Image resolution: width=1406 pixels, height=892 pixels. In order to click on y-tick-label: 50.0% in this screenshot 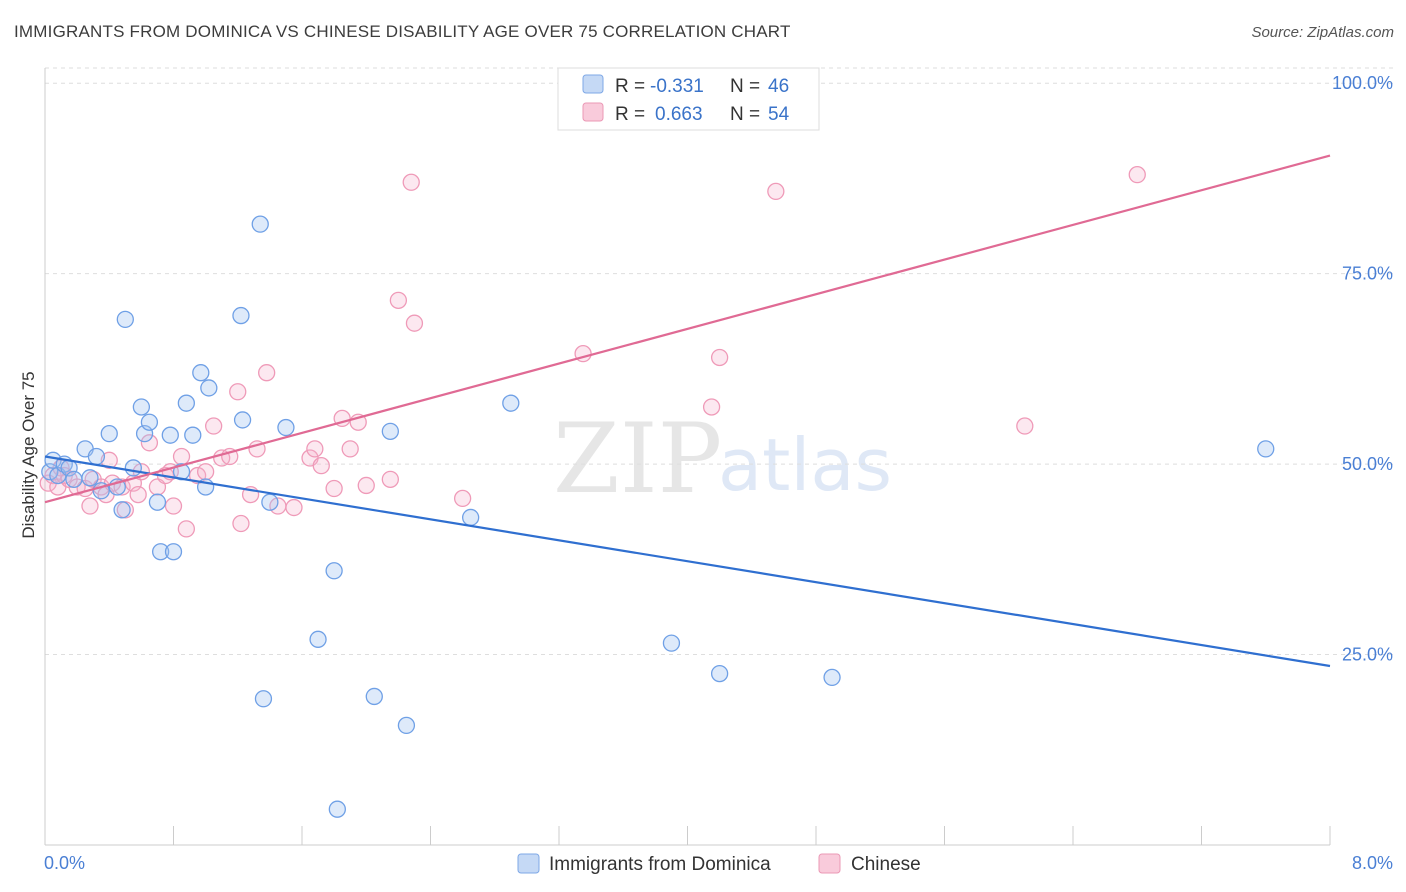, I will do `click(1367, 464)`.